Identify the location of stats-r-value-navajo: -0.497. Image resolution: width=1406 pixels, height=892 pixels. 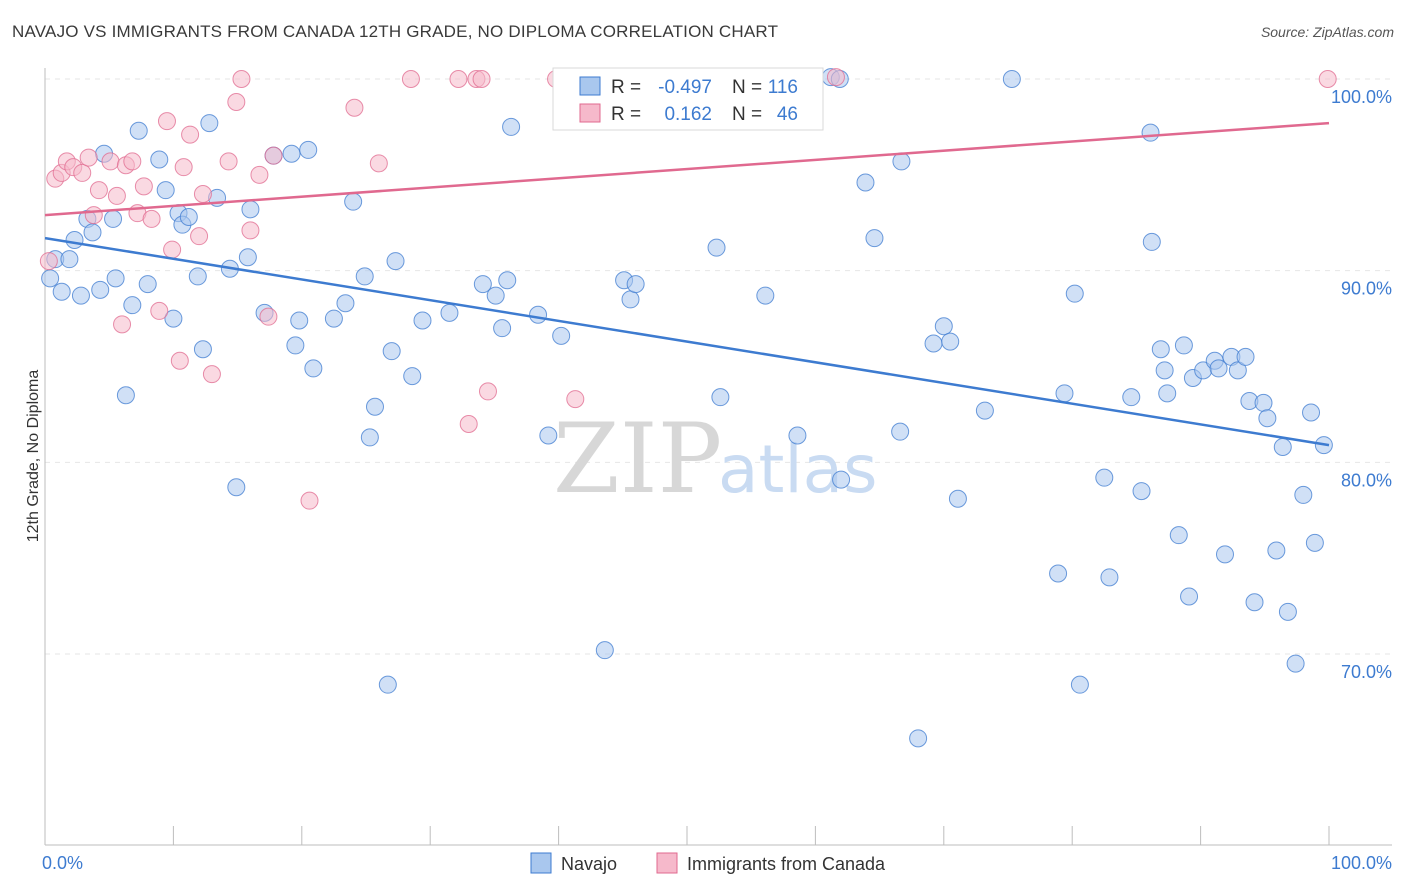
(685, 87).